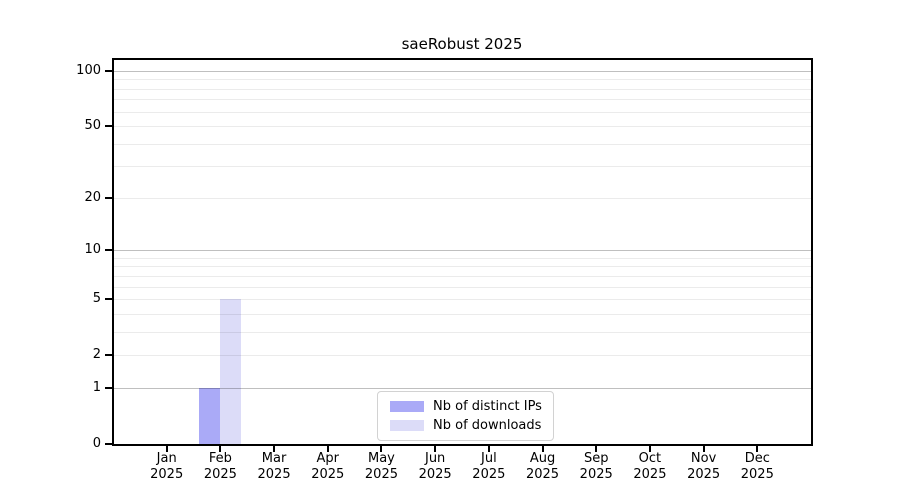 This screenshot has height=500, width=900. I want to click on x-tick-label: Dec 2025, so click(757, 467).